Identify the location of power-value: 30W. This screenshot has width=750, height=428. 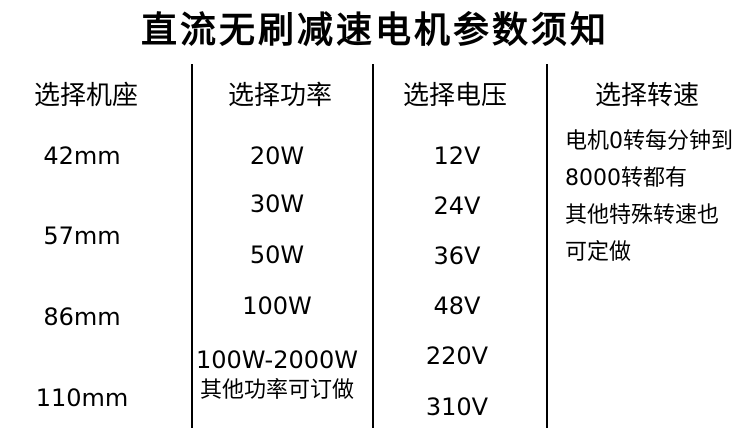
(277, 204).